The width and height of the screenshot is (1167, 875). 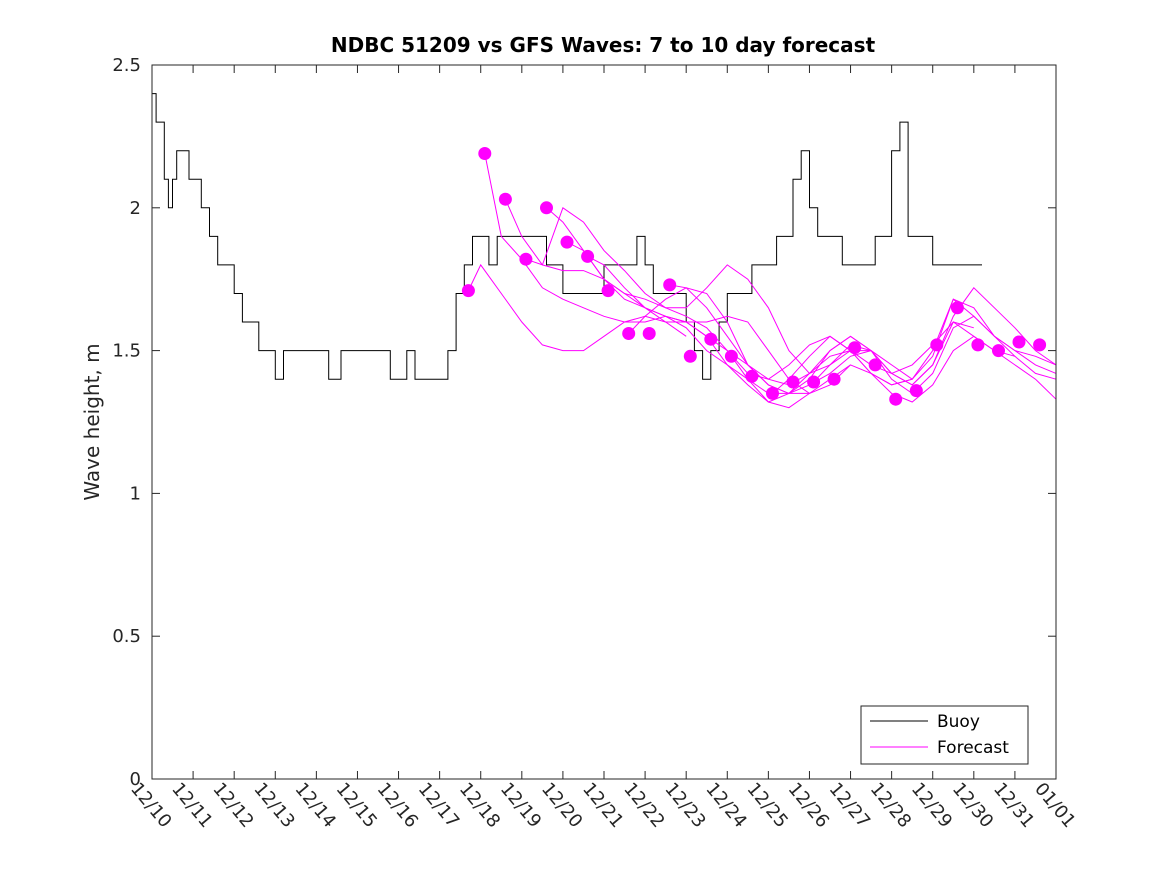 I want to click on y-tick-label: 0, so click(x=135, y=779).